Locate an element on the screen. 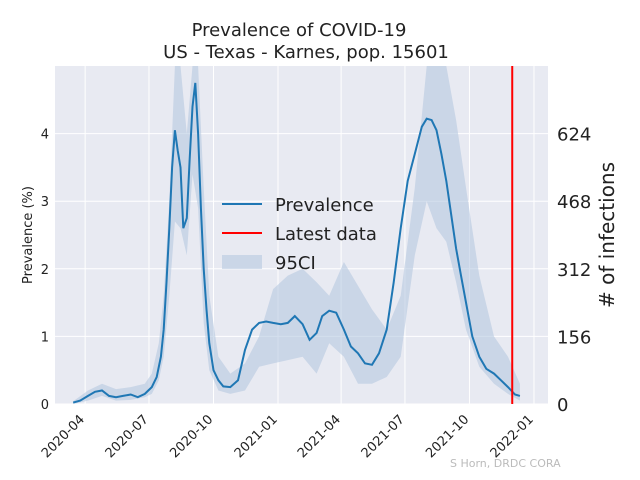 This screenshot has width=640, height=480. legend: Prevalence Latest data 95CI is located at coordinates (299, 234).